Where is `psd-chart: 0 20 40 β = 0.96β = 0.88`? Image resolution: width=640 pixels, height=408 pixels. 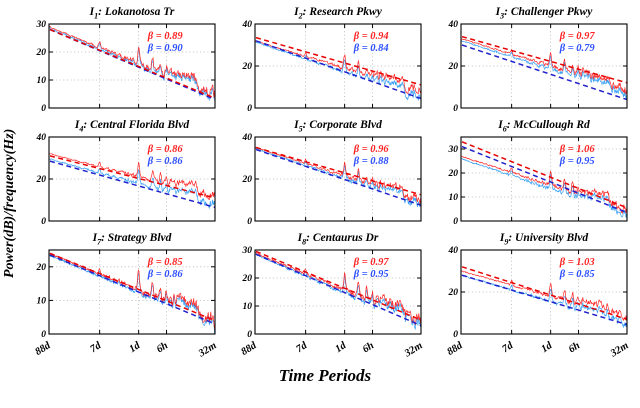
psd-chart: 0 20 40 β = 0.96β = 0.88 is located at coordinates (332, 178).